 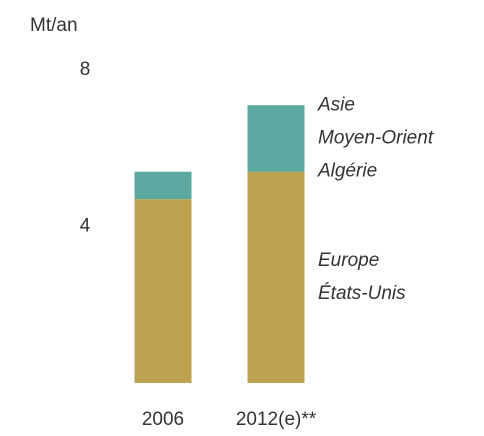 I want to click on x-tick-label: 2006, so click(x=163, y=419).